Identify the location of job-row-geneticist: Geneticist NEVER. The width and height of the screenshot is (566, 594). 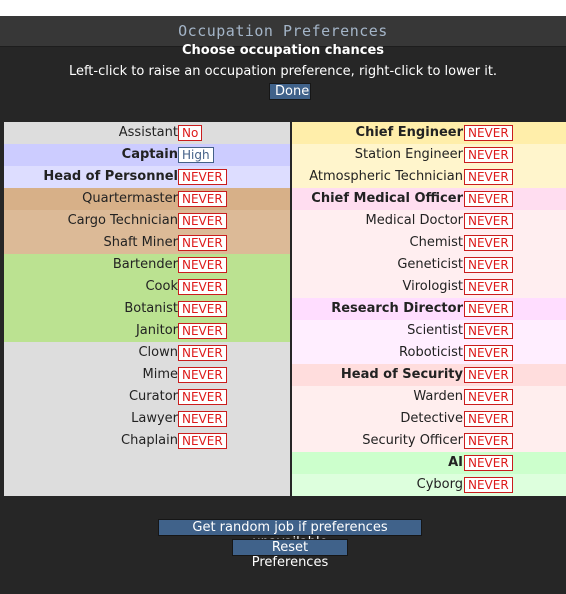
(429, 265).